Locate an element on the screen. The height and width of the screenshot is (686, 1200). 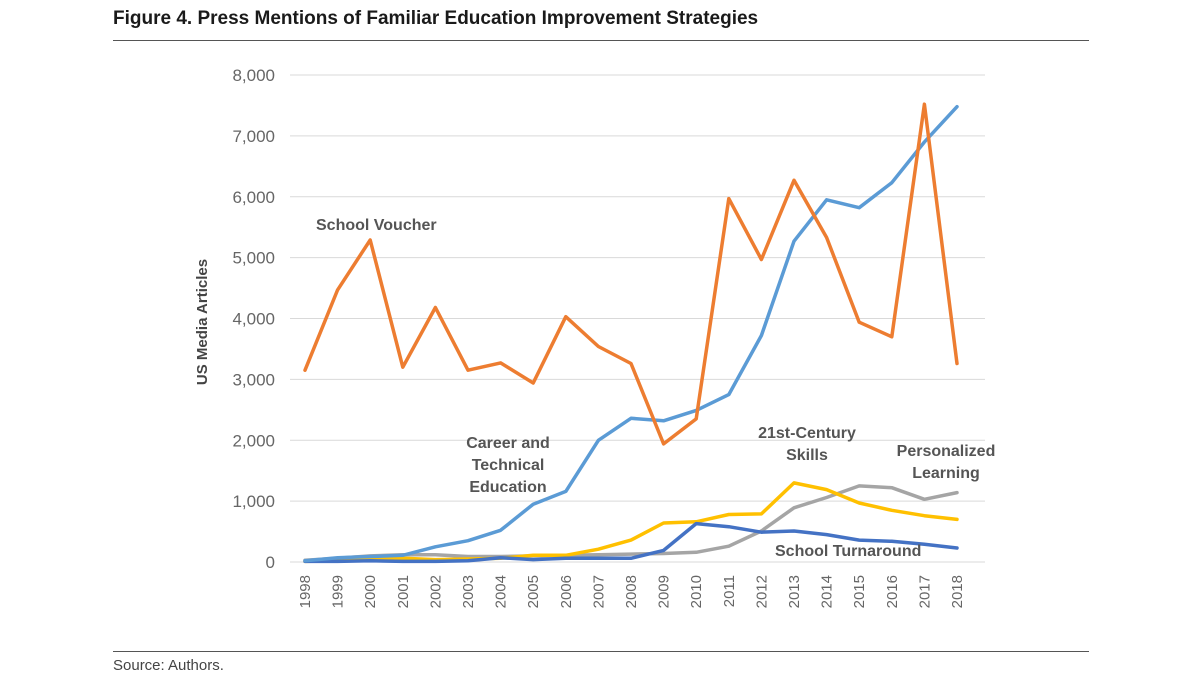
y-tick-label: 4,000 is located at coordinates (253, 319).